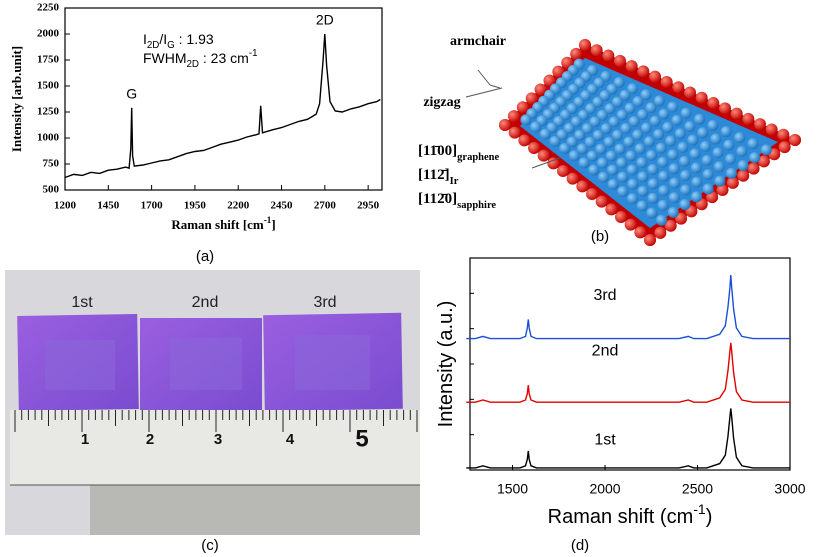 This screenshot has height=557, width=817. I want to click on text-part: Raman shift [cm, so click(217, 224).